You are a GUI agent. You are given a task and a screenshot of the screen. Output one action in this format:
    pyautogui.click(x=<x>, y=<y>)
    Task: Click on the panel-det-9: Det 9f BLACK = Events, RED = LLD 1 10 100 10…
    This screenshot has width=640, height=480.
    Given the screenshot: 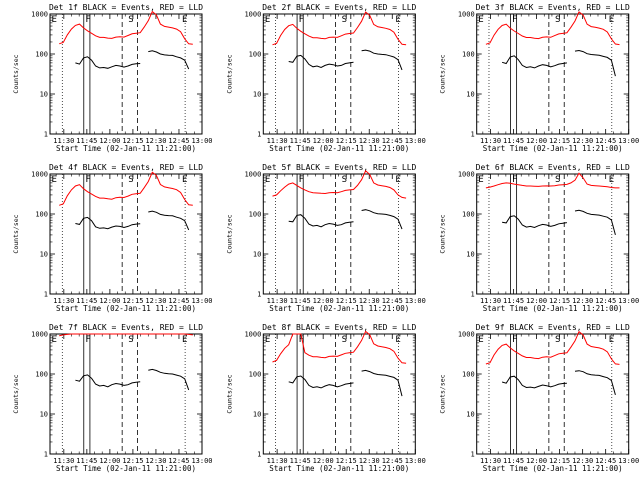 What is the action you would take?
    pyautogui.click(x=539, y=398)
    